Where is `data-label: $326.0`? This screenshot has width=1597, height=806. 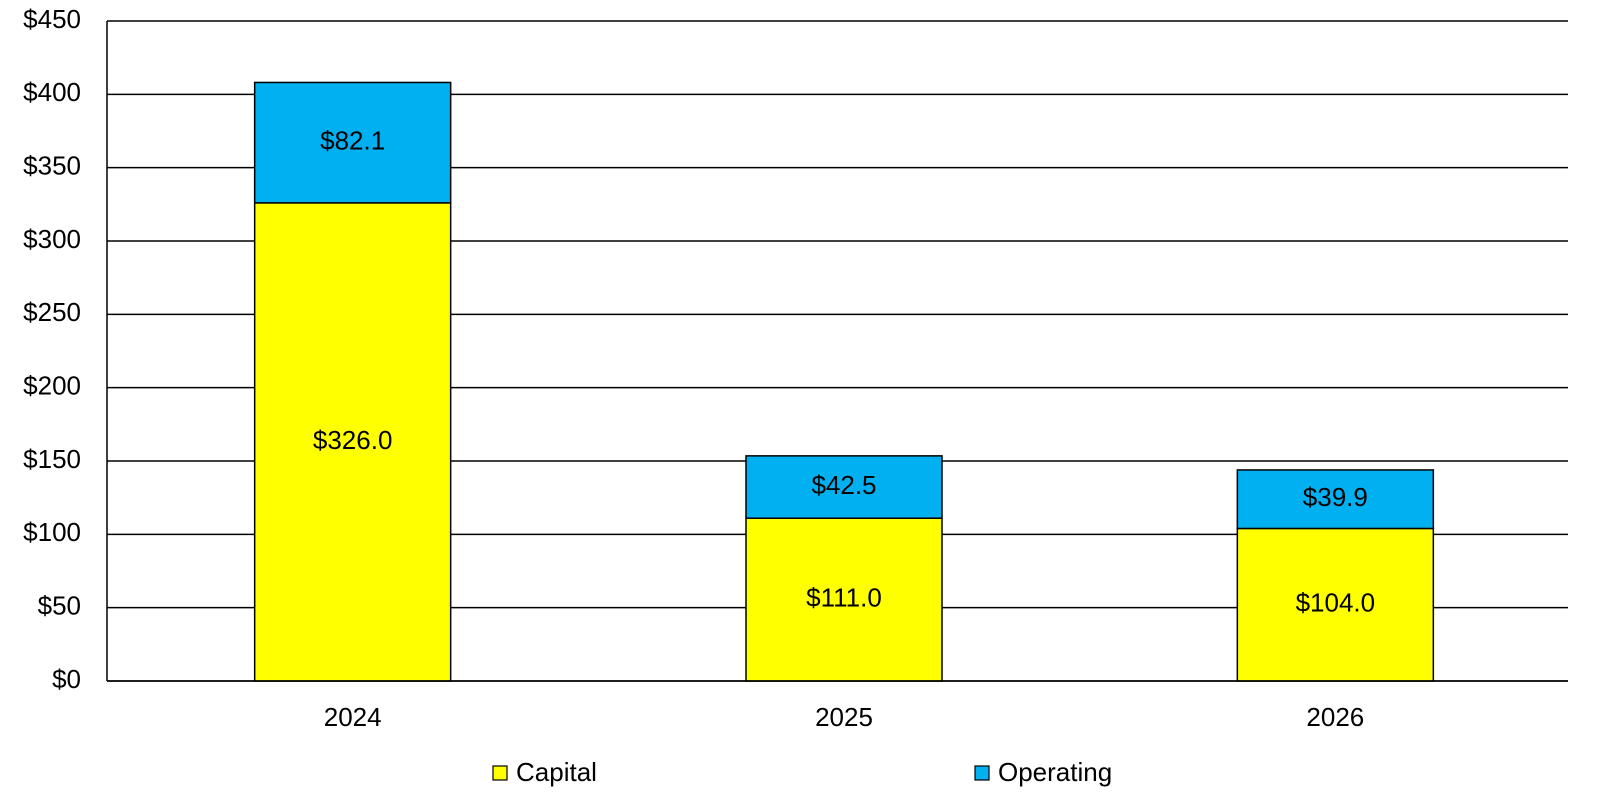
data-label: $326.0 is located at coordinates (353, 440).